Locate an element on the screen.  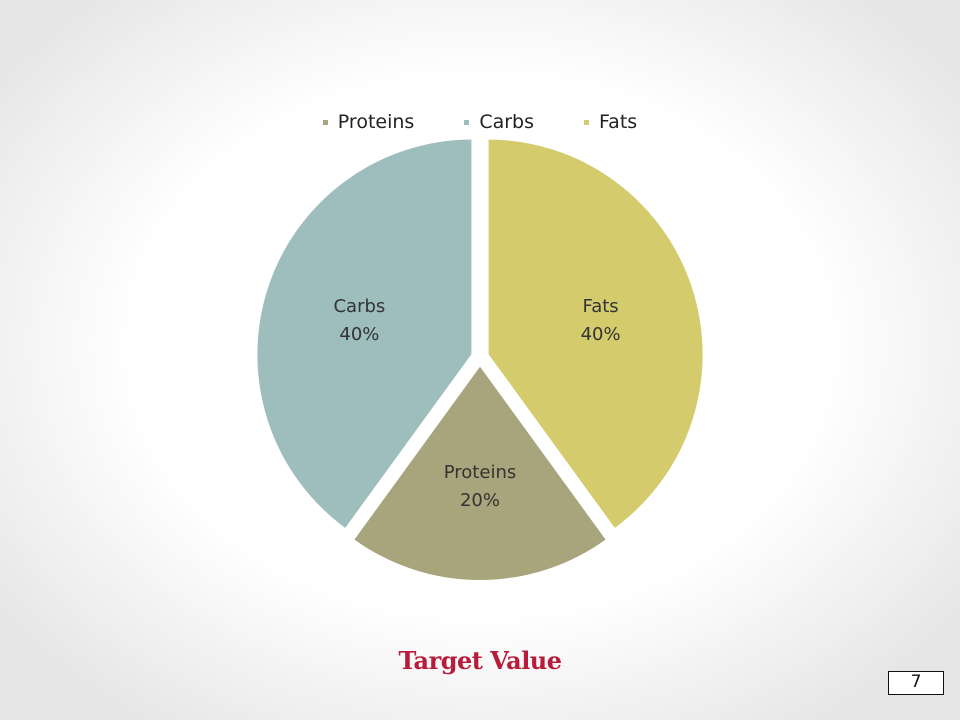
slice-label-carbs: Carbs is located at coordinates (359, 306).